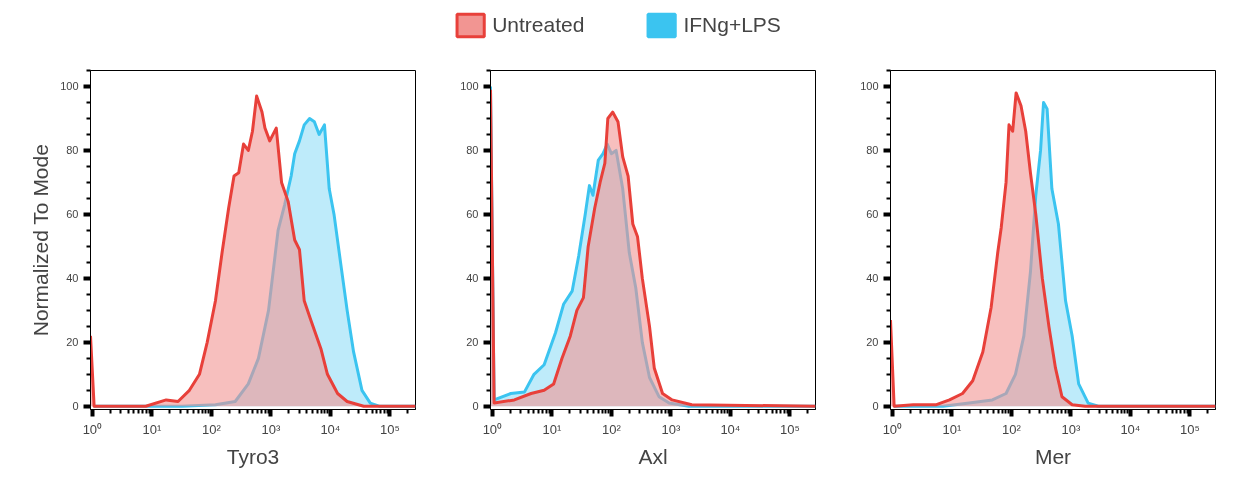 This screenshot has width=1234, height=484. I want to click on x-axis-title: Mer, so click(1053, 456).